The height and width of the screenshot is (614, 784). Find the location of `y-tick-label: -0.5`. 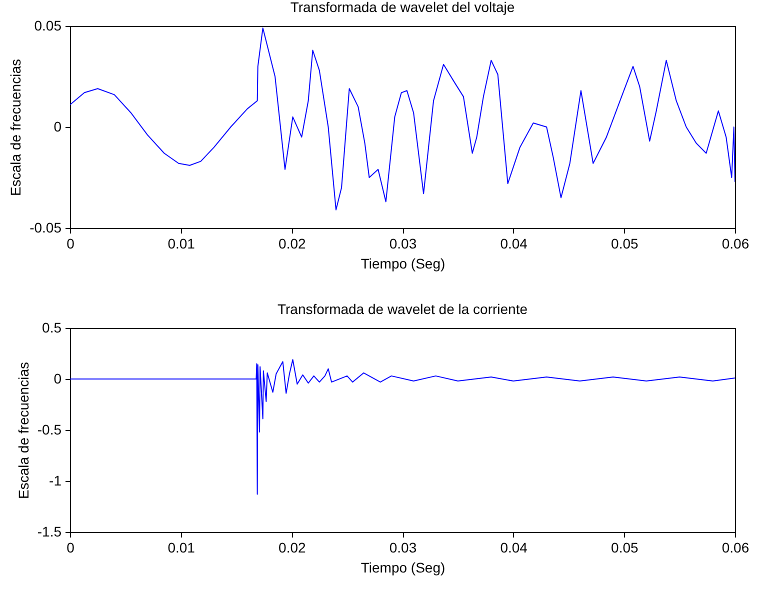

y-tick-label: -0.5 is located at coordinates (49, 430).